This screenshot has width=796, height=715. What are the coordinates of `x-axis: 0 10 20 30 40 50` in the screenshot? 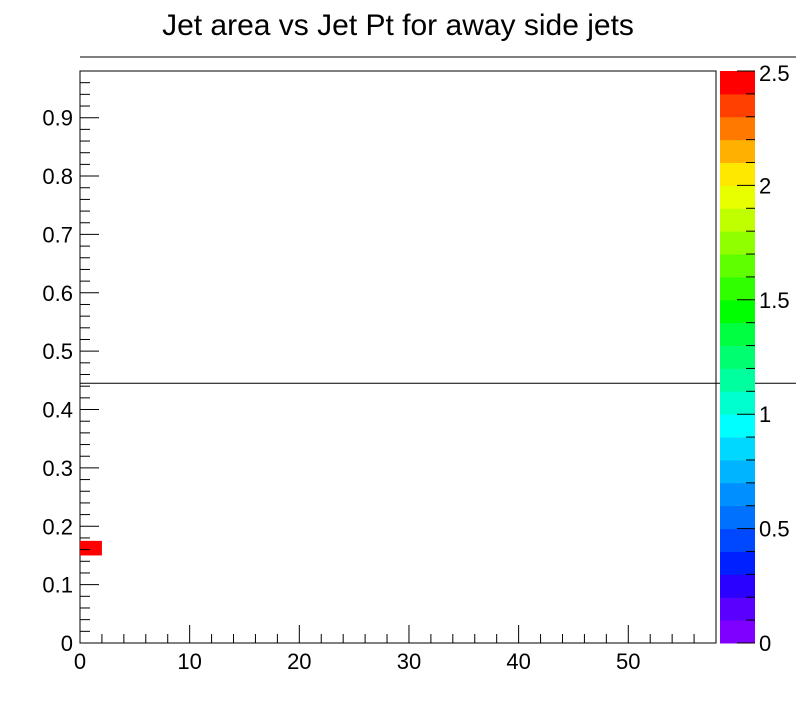 It's located at (384, 649).